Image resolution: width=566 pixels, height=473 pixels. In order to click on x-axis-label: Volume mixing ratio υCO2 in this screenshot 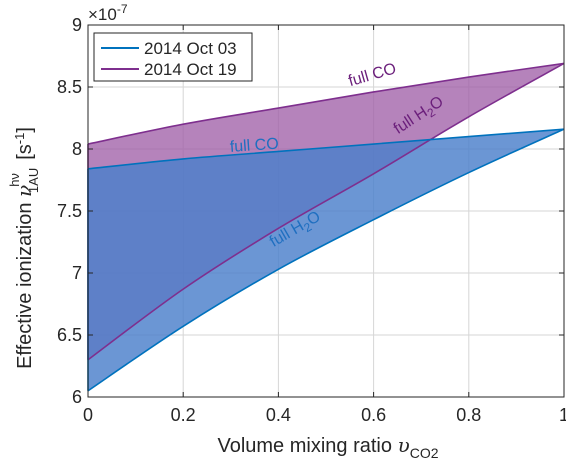, I will do `click(327, 447)`.